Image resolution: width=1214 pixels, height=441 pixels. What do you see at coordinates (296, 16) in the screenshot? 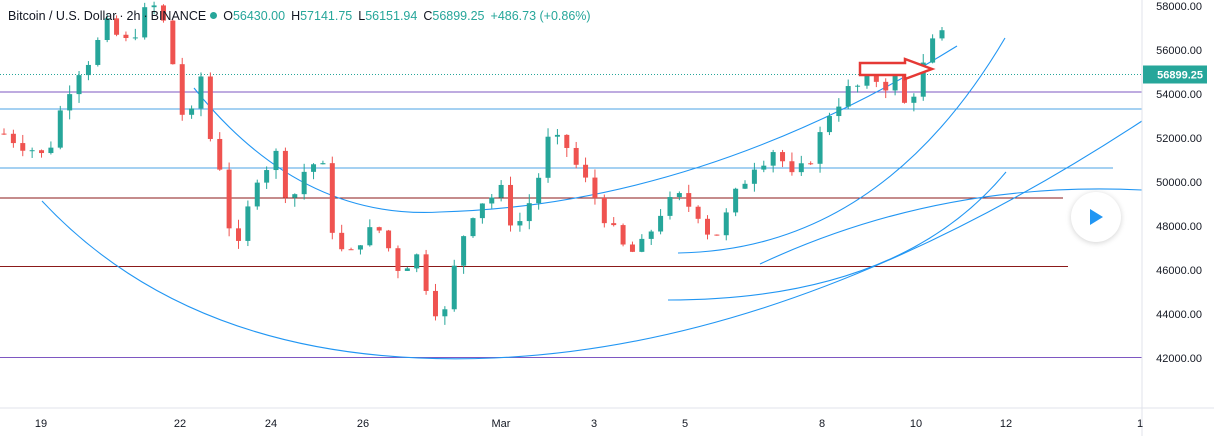
I see `high-label: H` at bounding box center [296, 16].